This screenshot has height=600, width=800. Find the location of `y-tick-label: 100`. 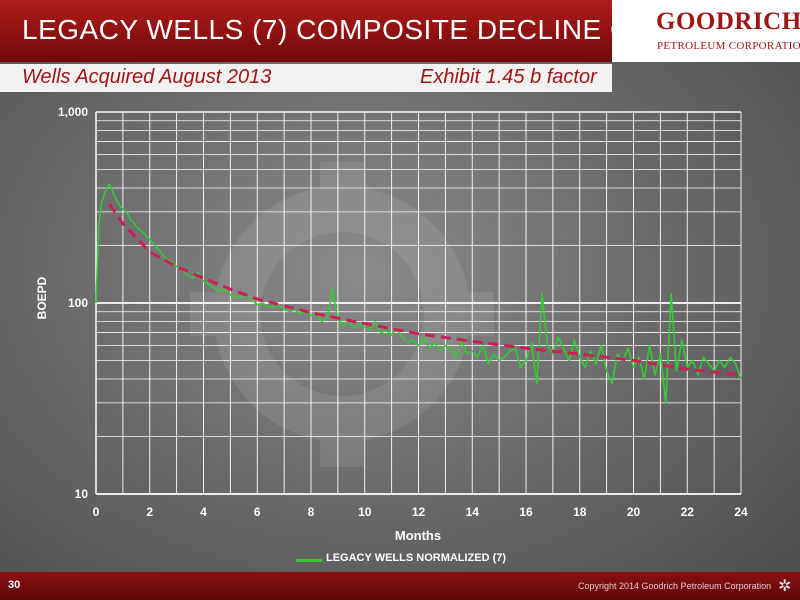

y-tick-label: 100 is located at coordinates (78, 303).